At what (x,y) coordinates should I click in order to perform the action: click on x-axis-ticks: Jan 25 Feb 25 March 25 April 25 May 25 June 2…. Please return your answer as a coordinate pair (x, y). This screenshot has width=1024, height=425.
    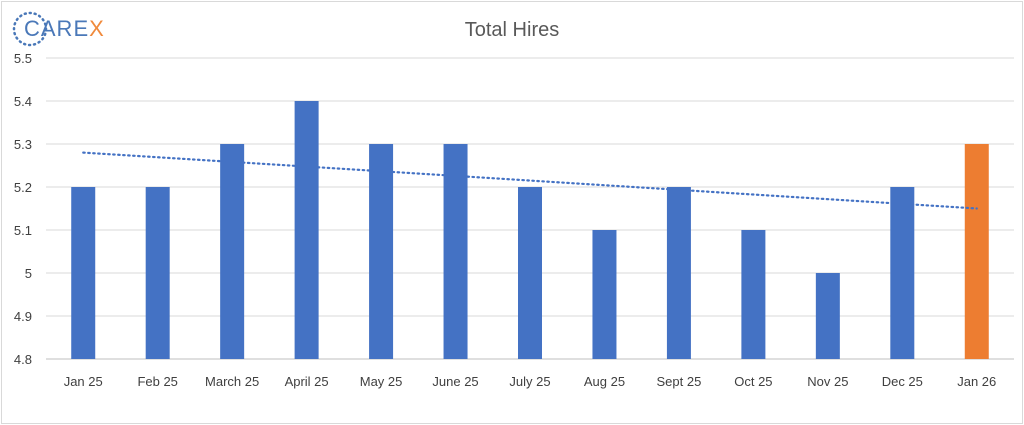
    Looking at the image, I should click on (530, 381).